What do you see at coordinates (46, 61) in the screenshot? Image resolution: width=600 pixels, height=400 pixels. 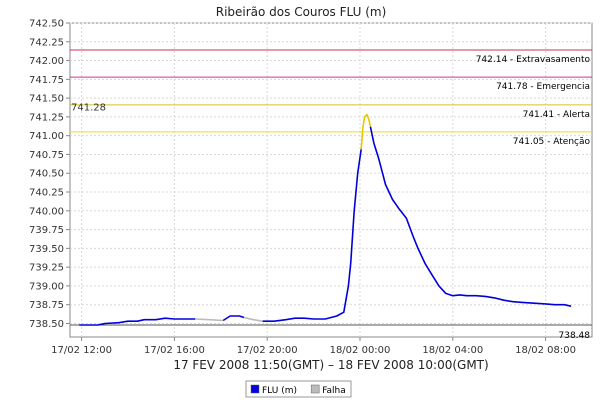 I see `y-tick-label: 742.00` at bounding box center [46, 61].